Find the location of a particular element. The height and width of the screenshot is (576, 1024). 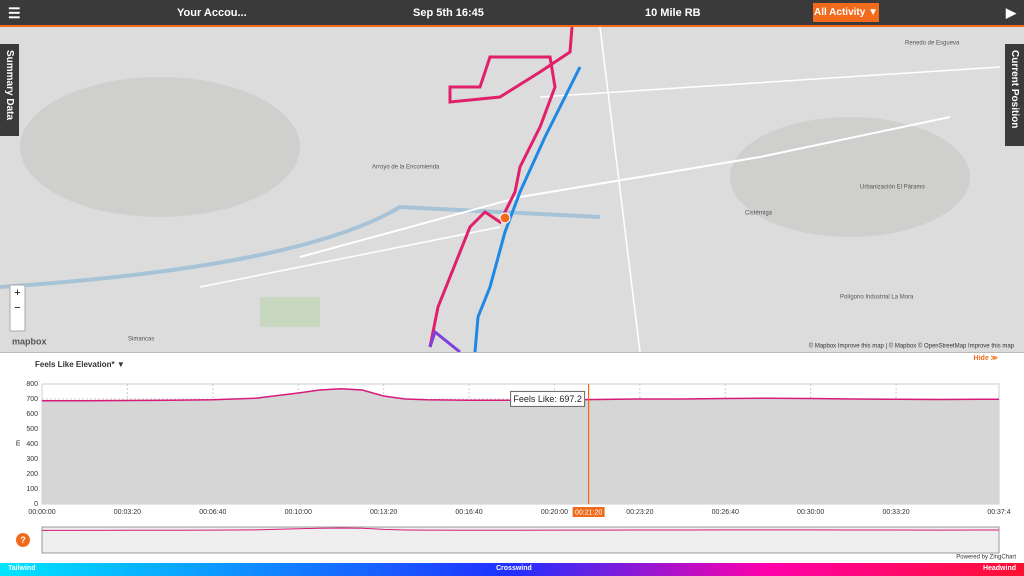

navigator is located at coordinates (520, 540).